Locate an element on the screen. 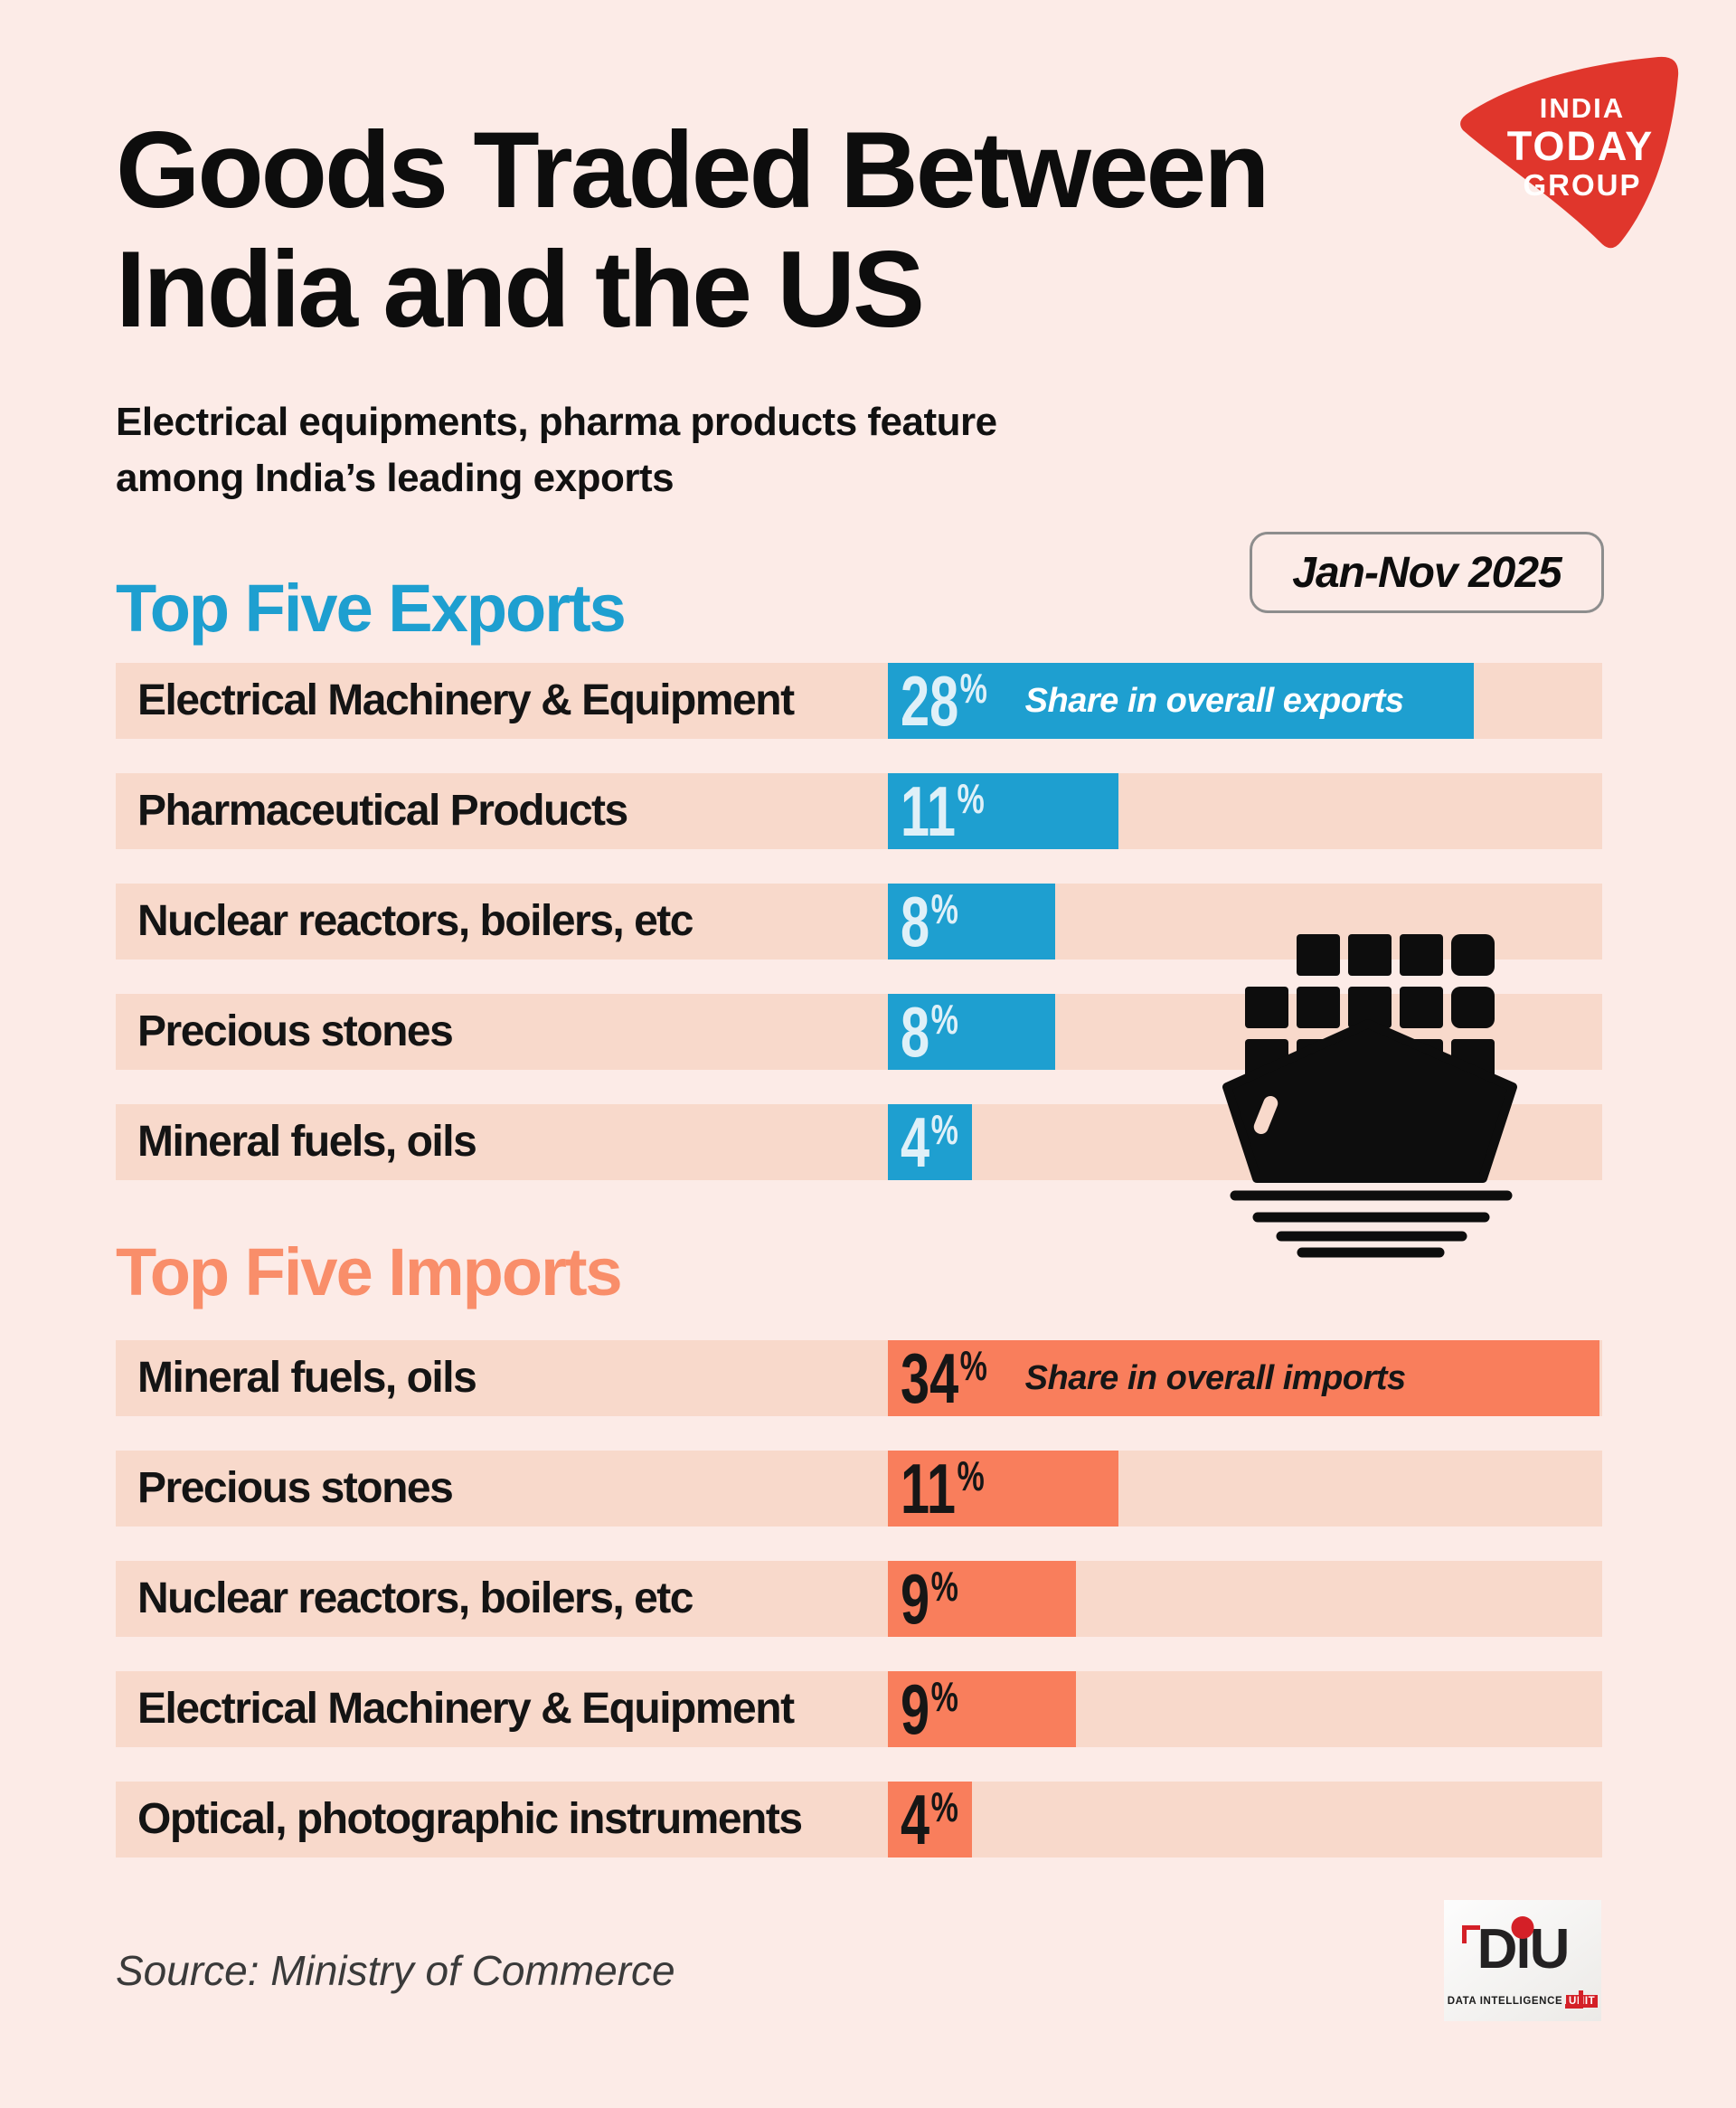  category-label: Pharmaceutical Products is located at coordinates (382, 811).